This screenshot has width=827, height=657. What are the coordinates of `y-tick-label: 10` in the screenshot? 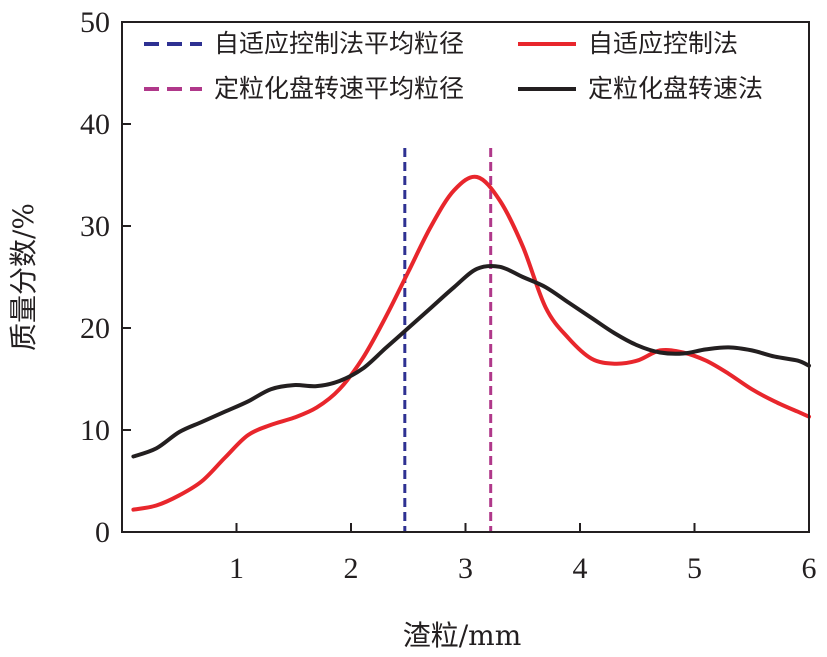 It's located at (95, 430).